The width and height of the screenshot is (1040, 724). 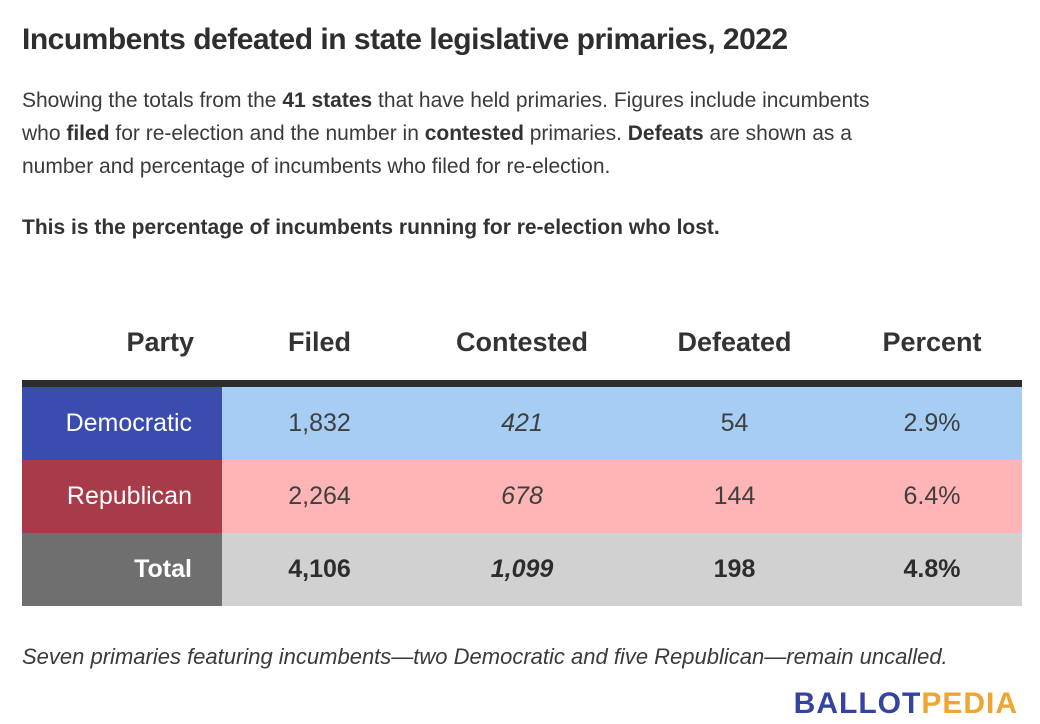 What do you see at coordinates (734, 342) in the screenshot?
I see `column-header-defeated: Defeated` at bounding box center [734, 342].